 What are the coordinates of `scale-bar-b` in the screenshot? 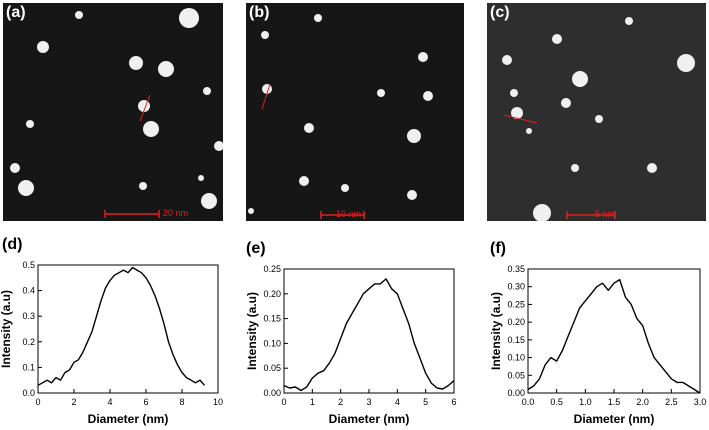 It's located at (342, 215).